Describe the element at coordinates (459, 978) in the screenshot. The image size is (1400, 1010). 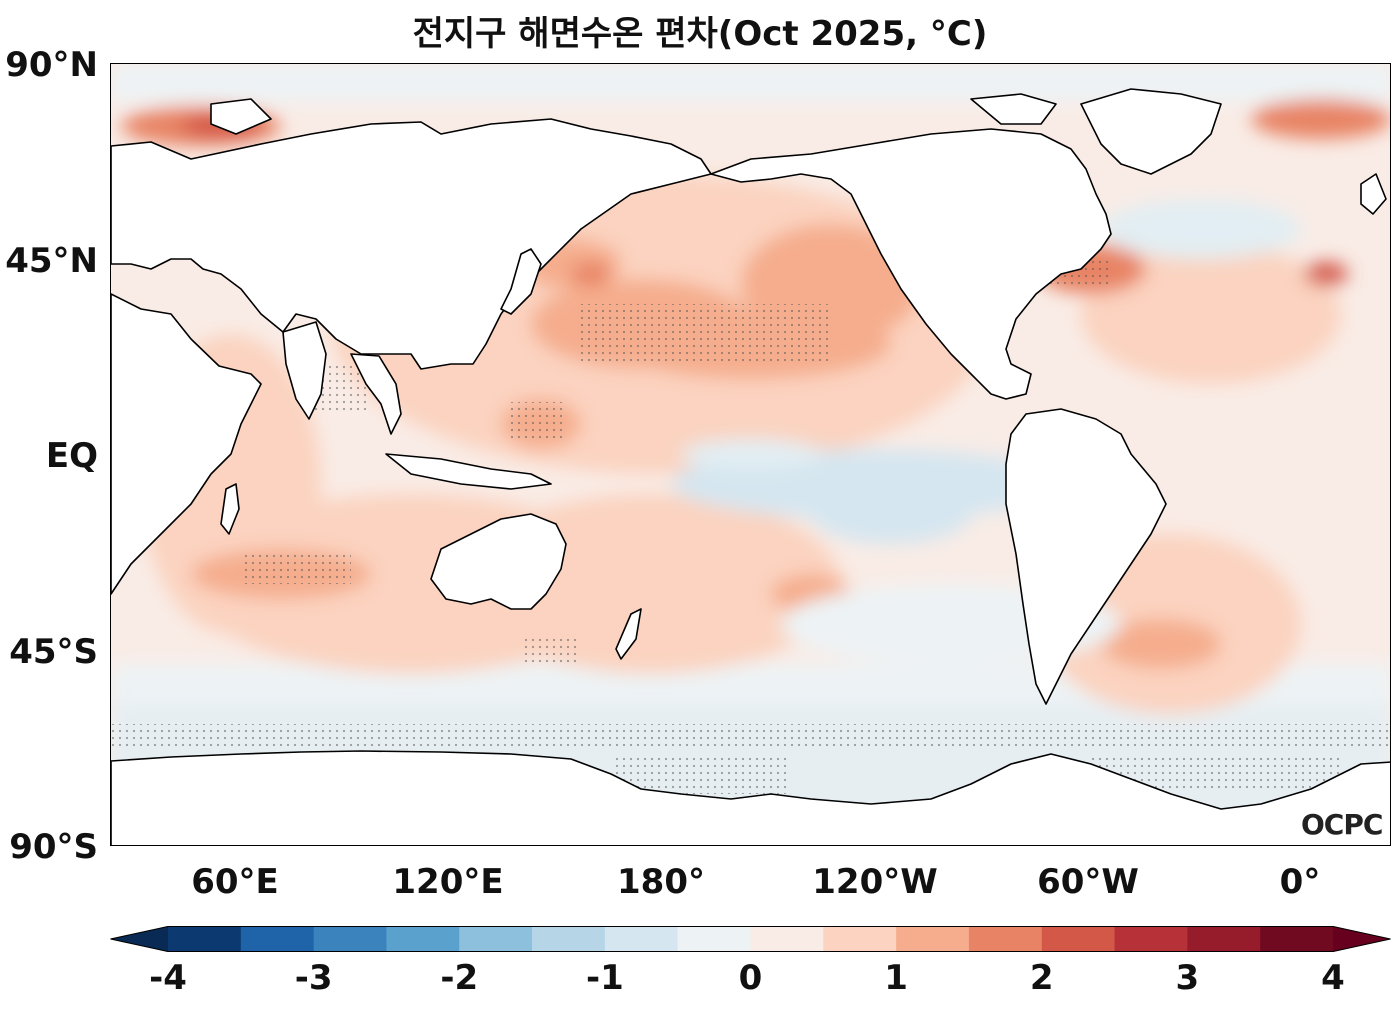
I see `colorbar-tick-label: -2` at that location.